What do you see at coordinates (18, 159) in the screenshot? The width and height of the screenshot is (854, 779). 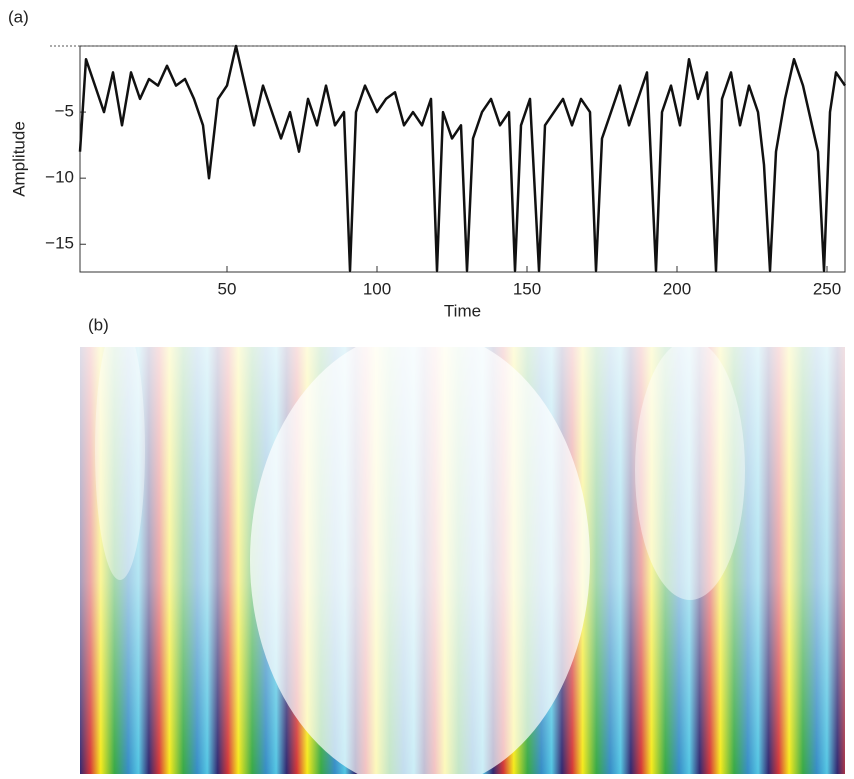 I see `y-axis-label: Amplitude` at bounding box center [18, 159].